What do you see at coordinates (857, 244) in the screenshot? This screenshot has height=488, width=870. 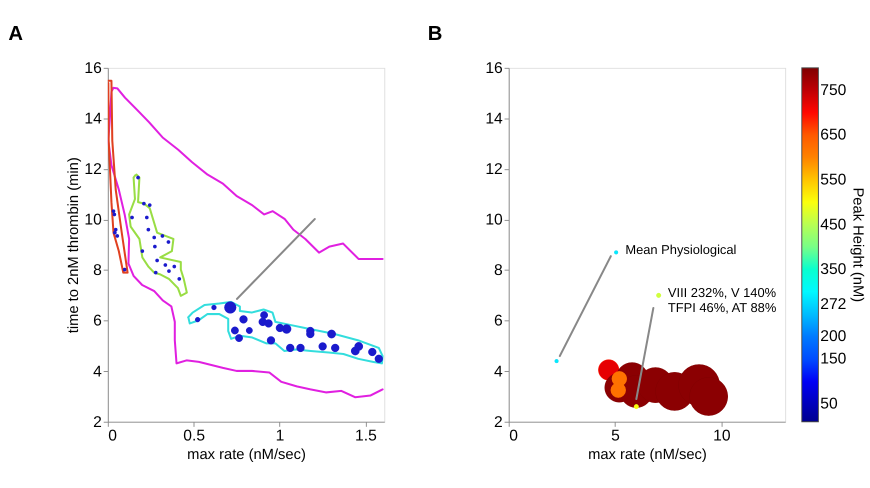 I see `color-bar-title: Peak Height (nM)` at bounding box center [857, 244].